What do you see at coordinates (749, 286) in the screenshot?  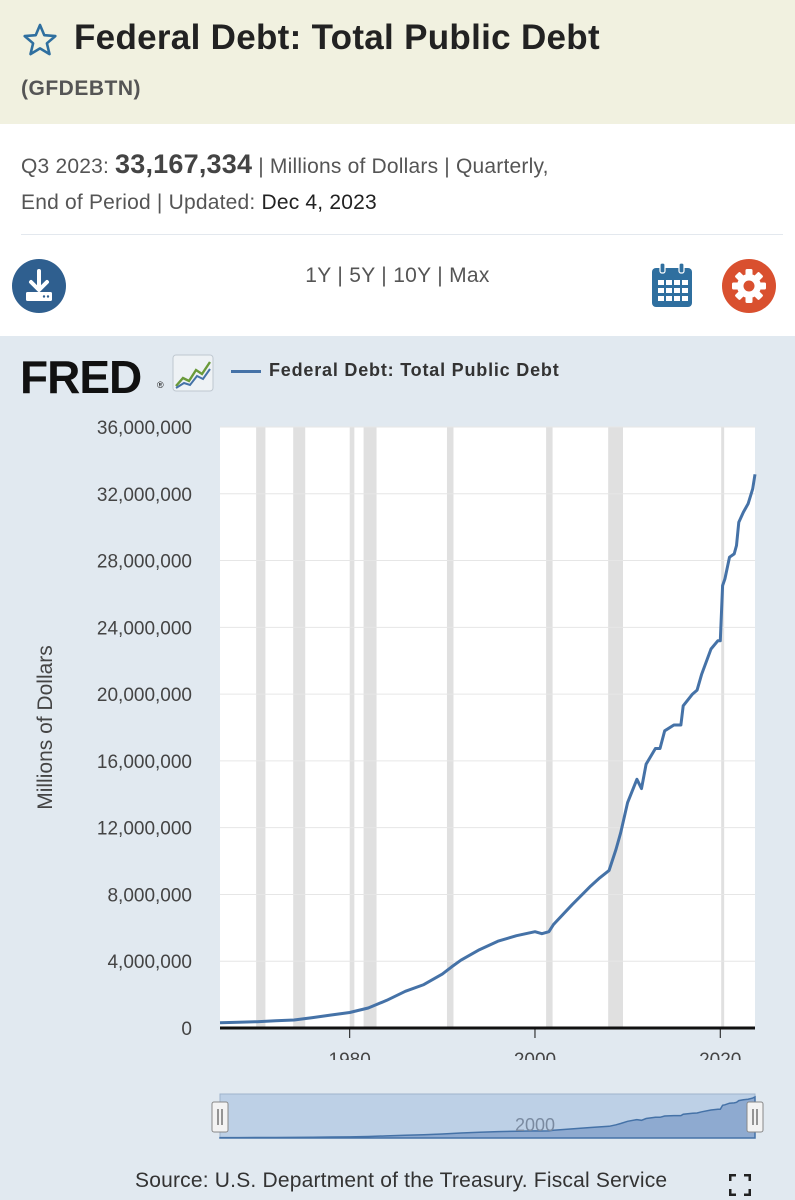 I see `gear-icon` at bounding box center [749, 286].